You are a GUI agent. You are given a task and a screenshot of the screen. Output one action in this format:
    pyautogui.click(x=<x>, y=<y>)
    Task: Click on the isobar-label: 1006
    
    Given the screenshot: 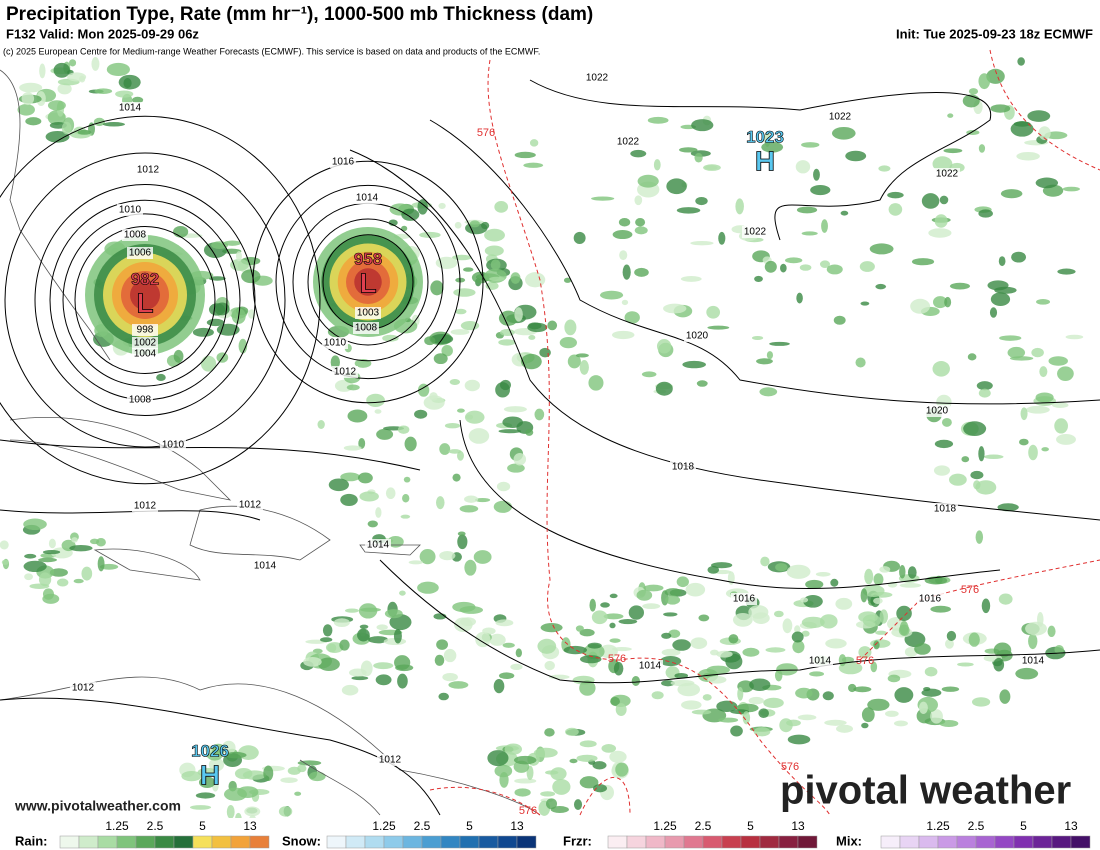 What is the action you would take?
    pyautogui.click(x=140, y=253)
    